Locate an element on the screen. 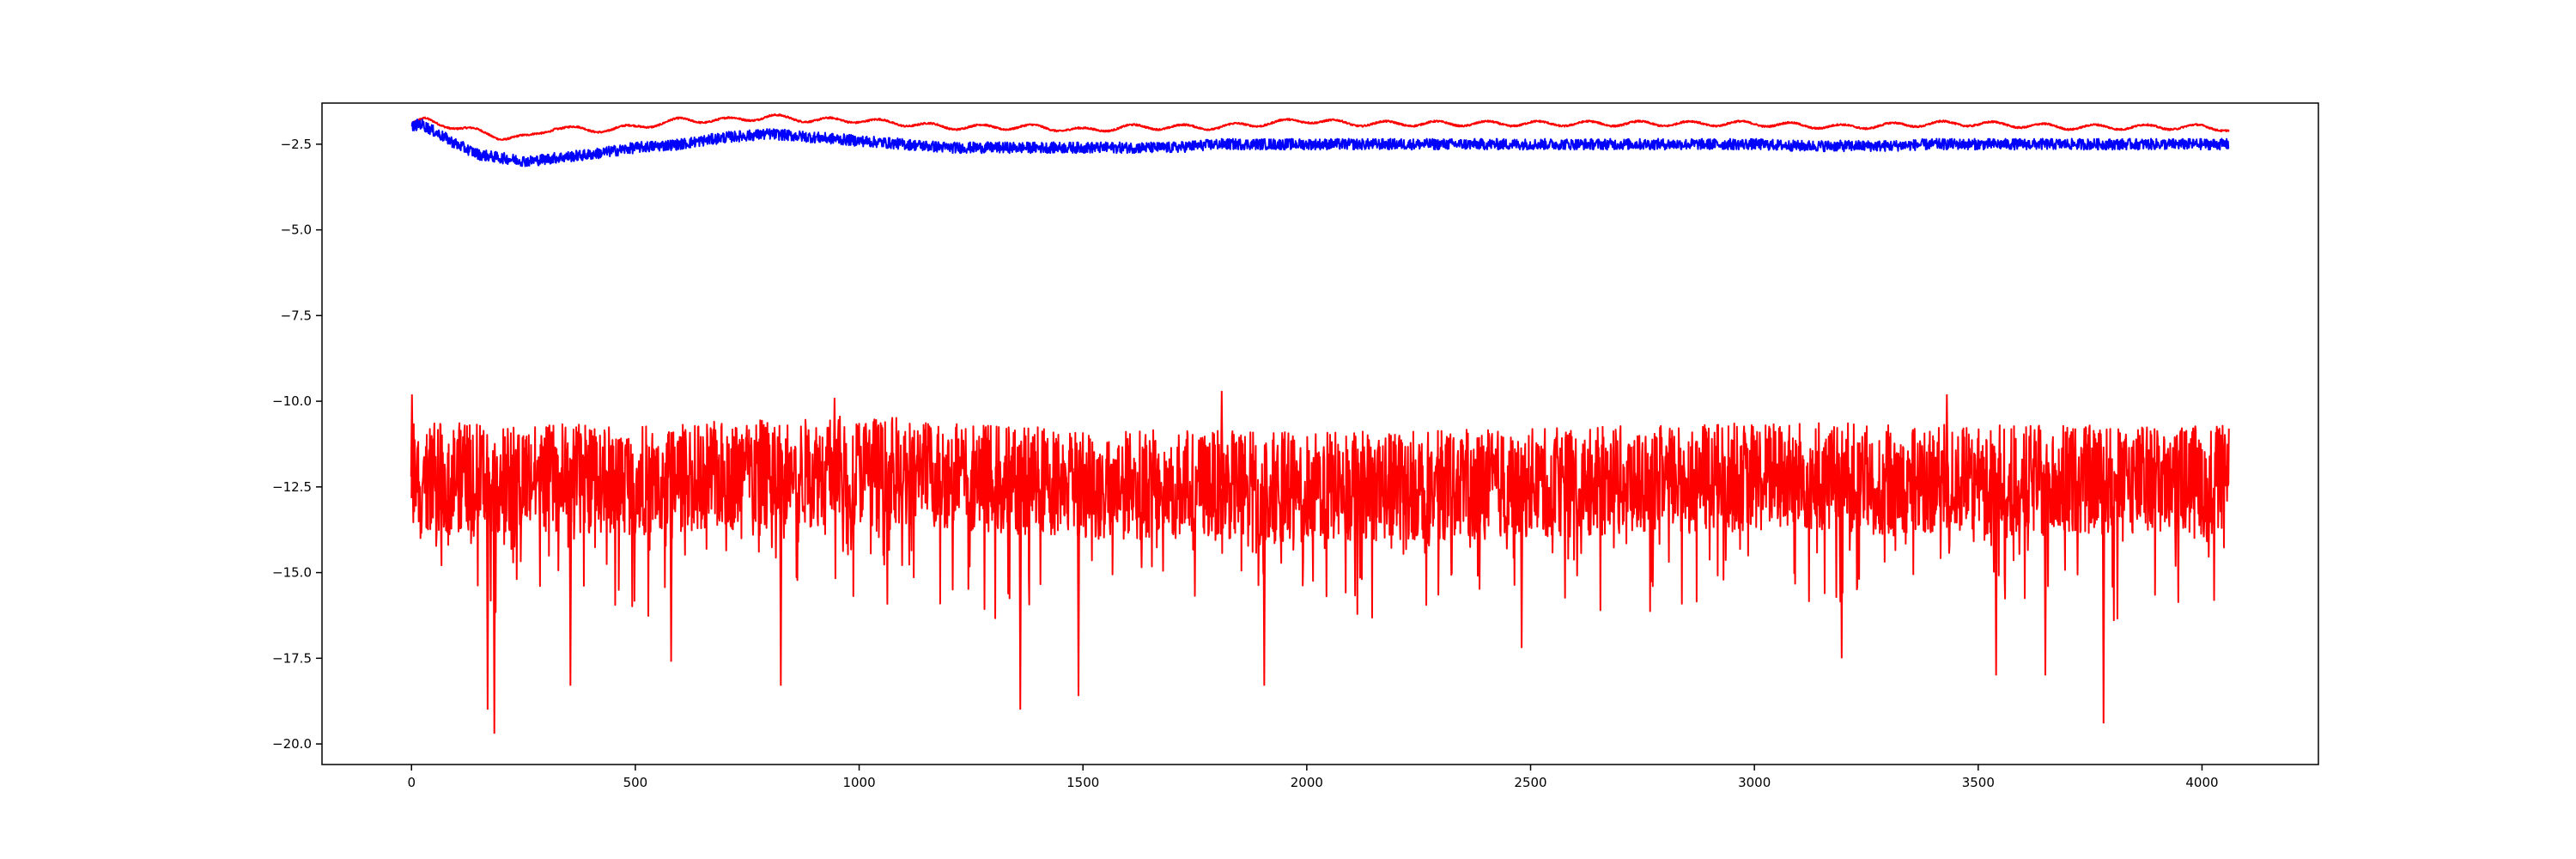  x-tick-label: 0 is located at coordinates (411, 783).